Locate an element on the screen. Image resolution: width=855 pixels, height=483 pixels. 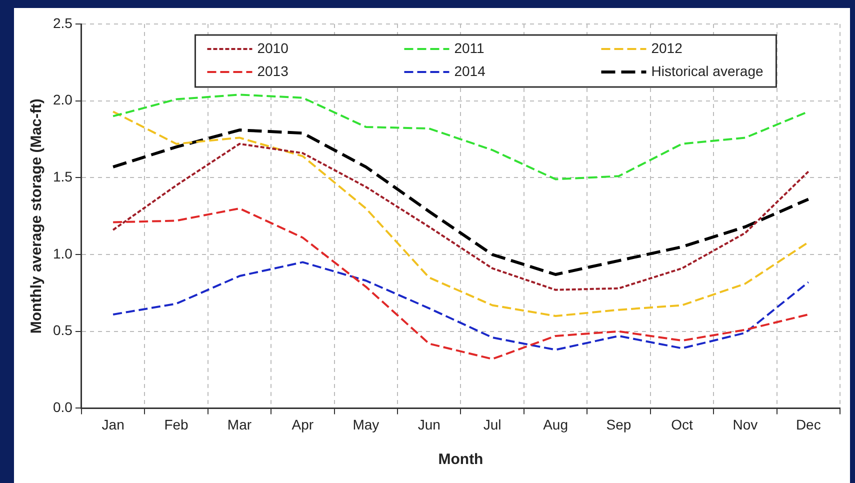
y-tick-label: 1.5 is located at coordinates (62, 176).